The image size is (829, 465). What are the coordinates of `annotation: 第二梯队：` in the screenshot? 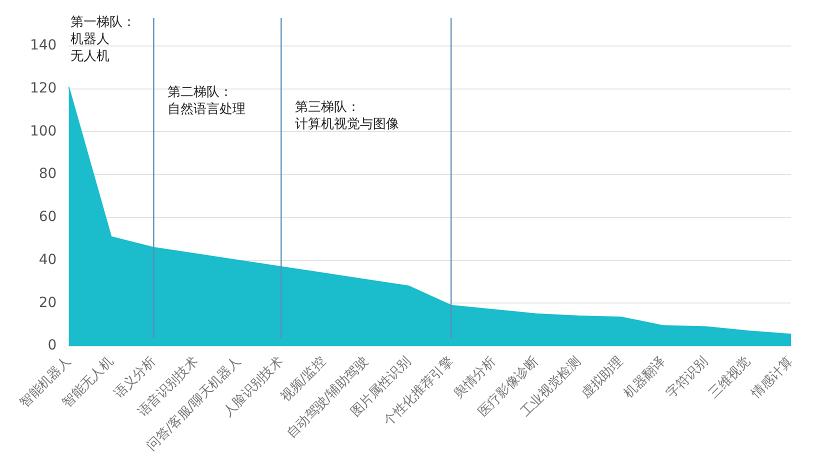 It's located at (200, 92).